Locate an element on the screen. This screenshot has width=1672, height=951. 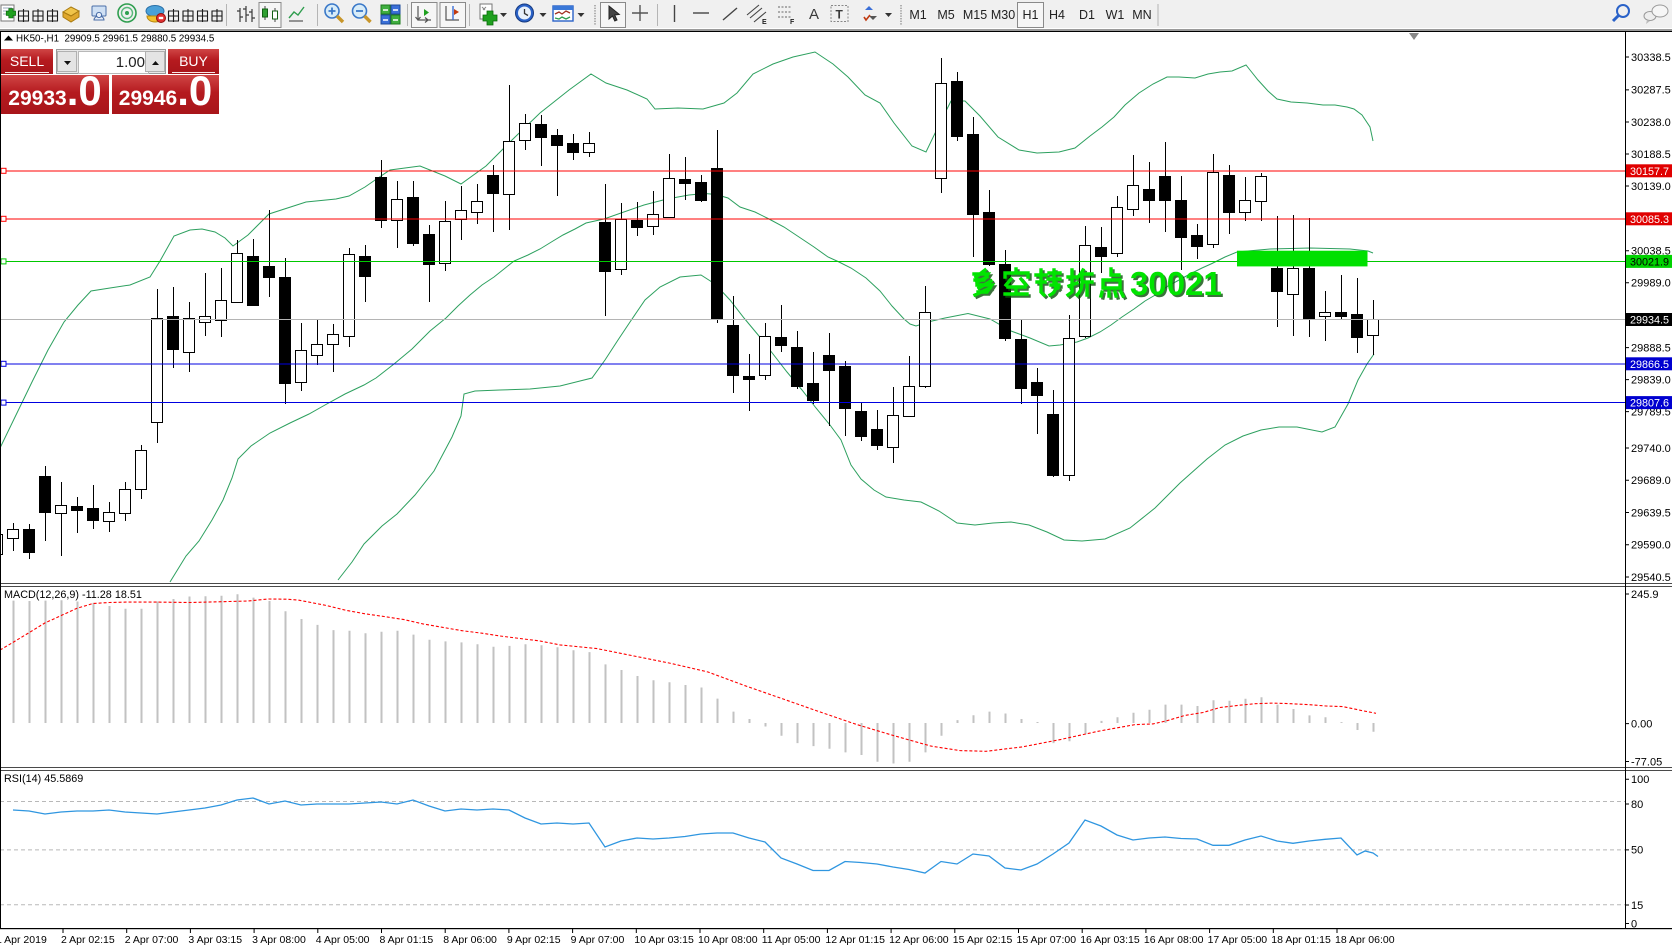
svg-text: 30085.3 is located at coordinates (1649, 220).